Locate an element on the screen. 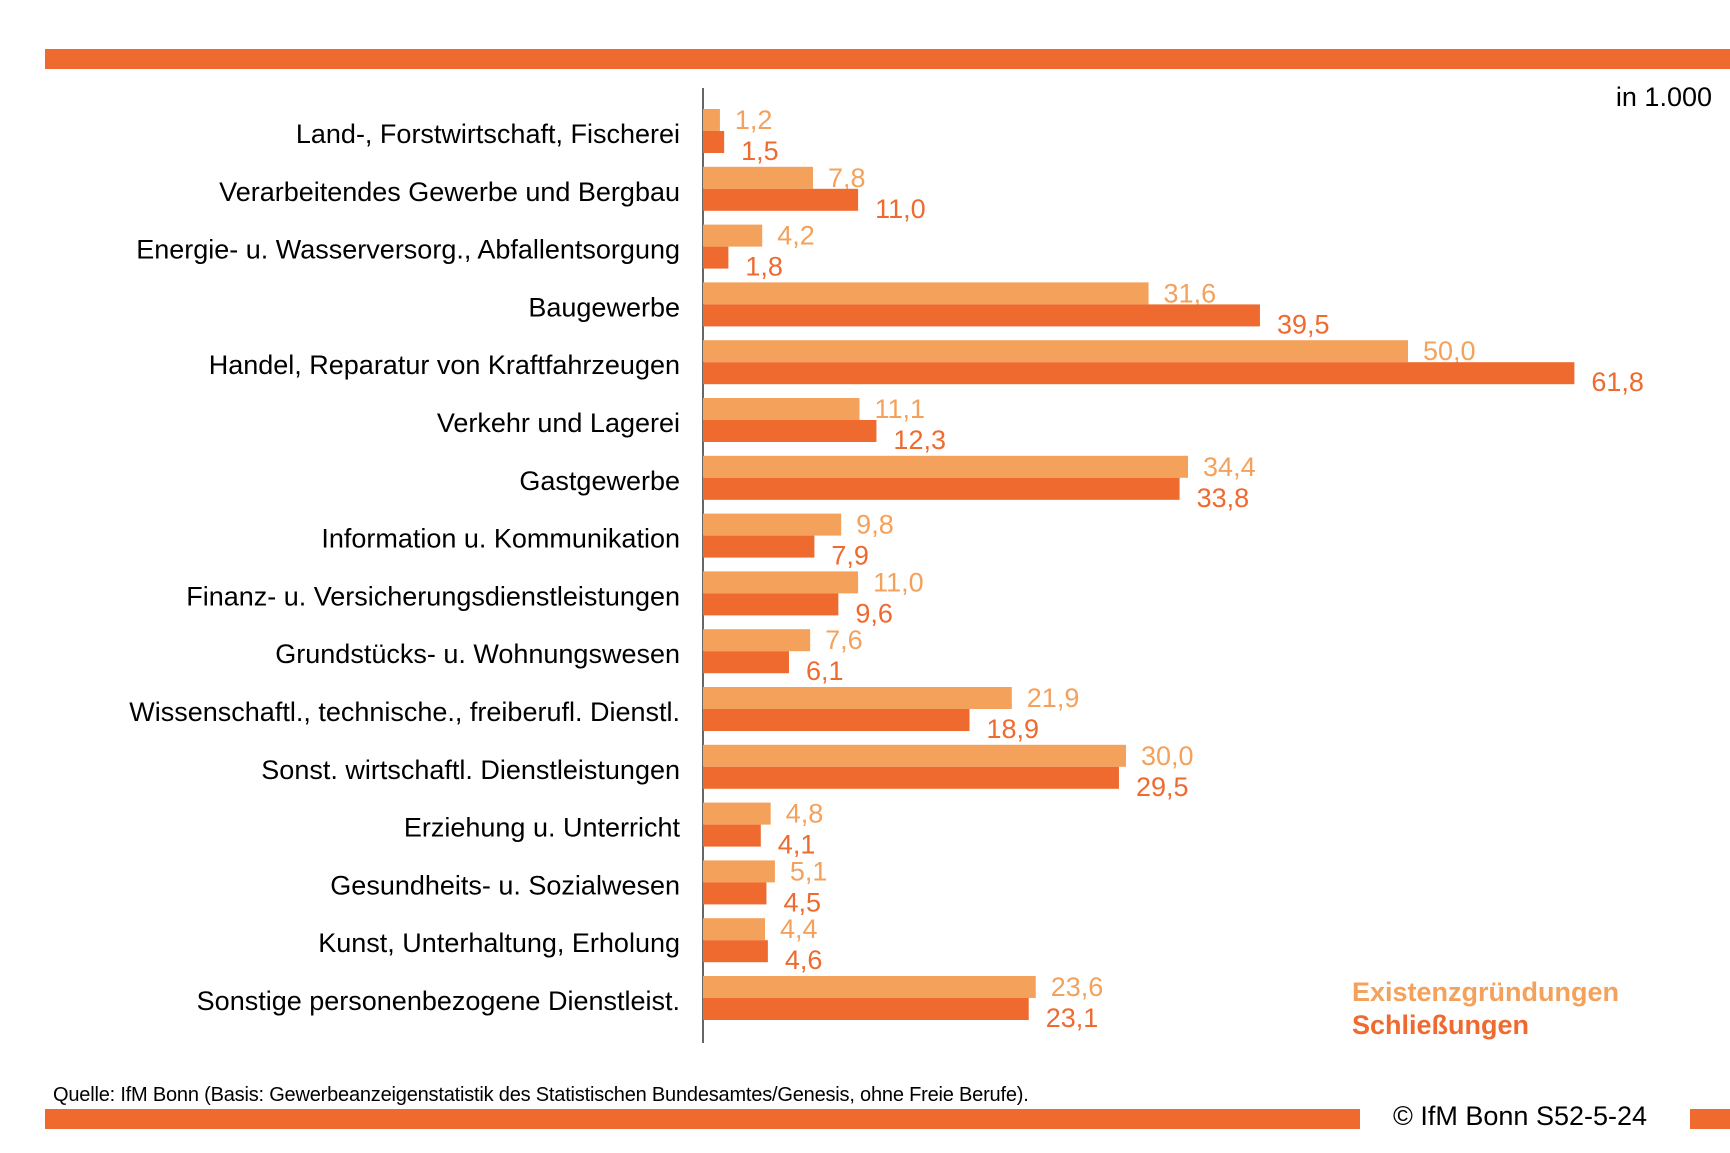 The width and height of the screenshot is (1730, 1153). value-label-gruendungen: 23,6 is located at coordinates (1077, 987).